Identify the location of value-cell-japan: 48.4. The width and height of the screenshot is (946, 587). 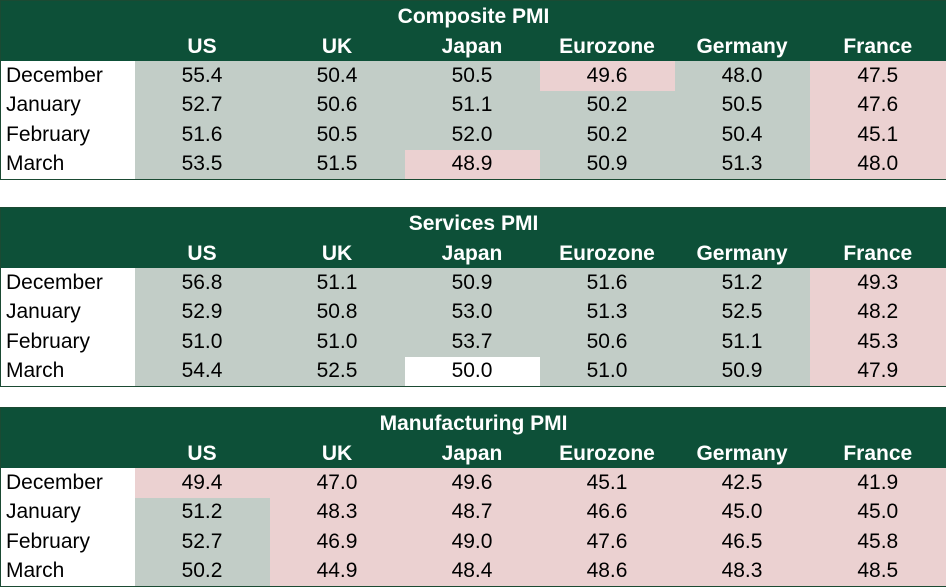
(472, 571).